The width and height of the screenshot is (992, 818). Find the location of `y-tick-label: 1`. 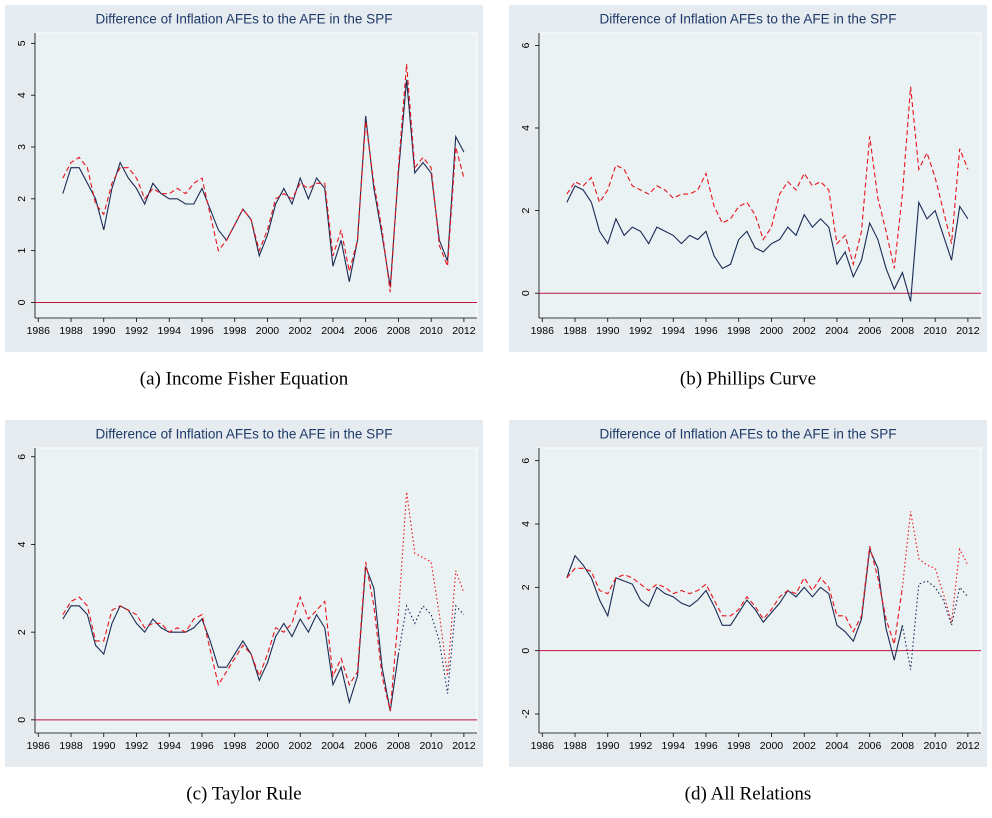

y-tick-label: 1 is located at coordinates (22, 251).